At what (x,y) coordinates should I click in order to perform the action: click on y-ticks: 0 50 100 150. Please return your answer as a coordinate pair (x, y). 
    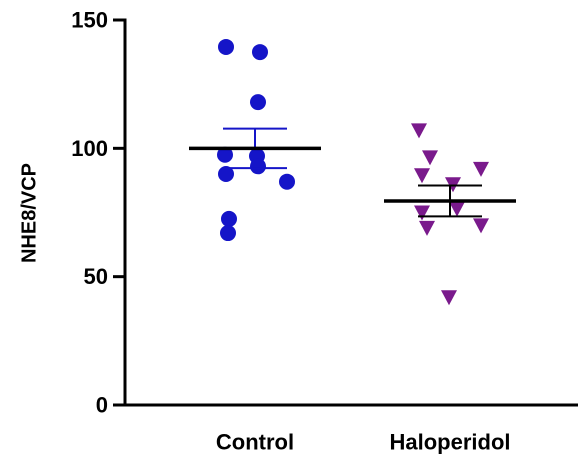
    Looking at the image, I should click on (98, 213).